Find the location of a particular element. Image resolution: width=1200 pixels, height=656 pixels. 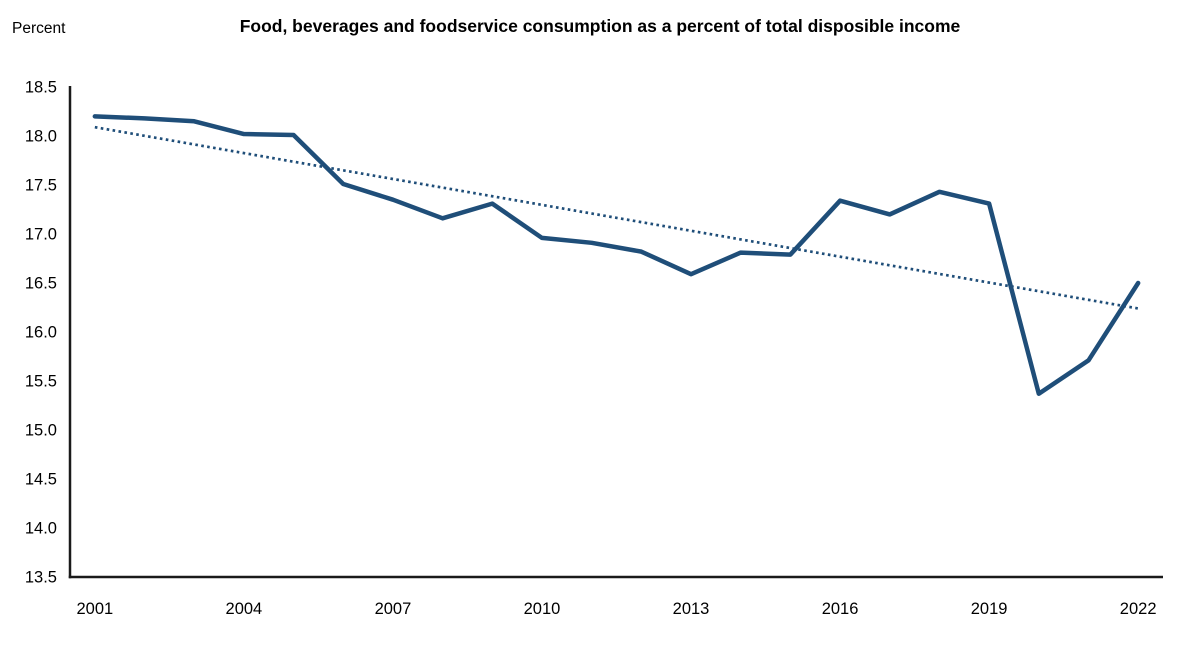

x-tick-label: 2013 is located at coordinates (691, 609).